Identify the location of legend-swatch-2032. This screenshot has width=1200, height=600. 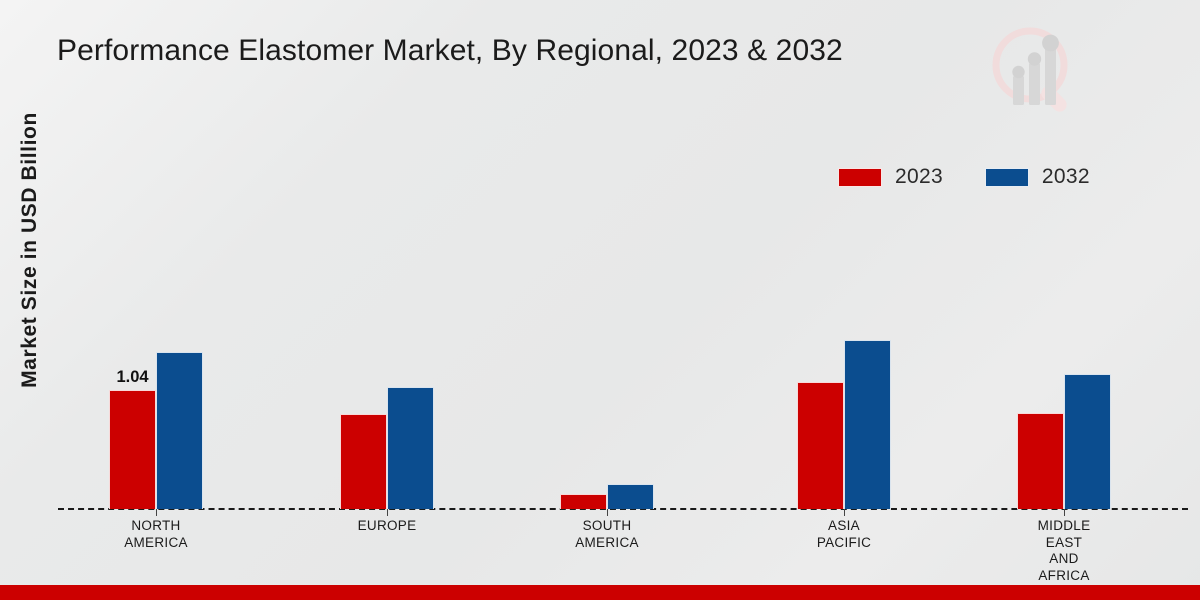
(1006, 177).